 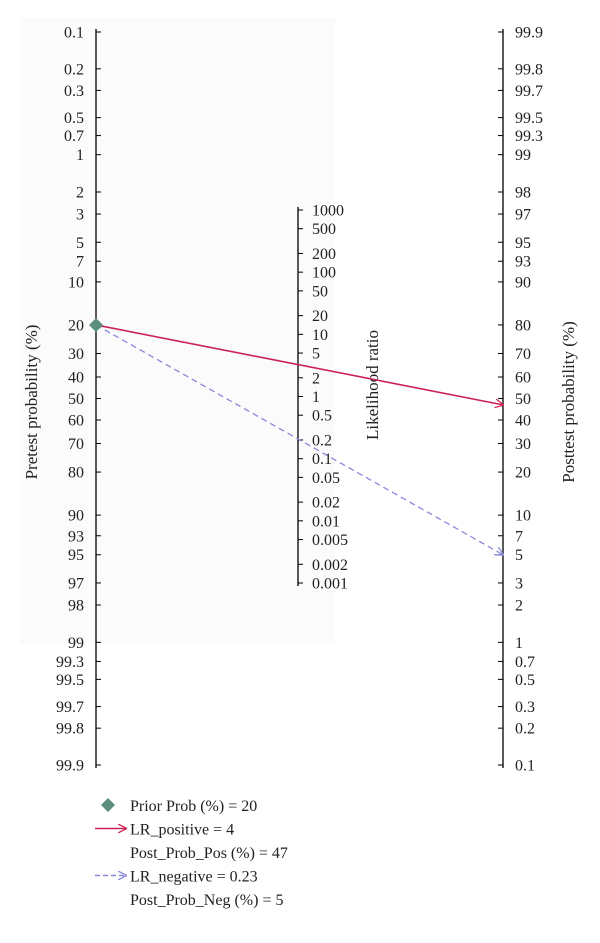 What do you see at coordinates (74, 33) in the screenshot?
I see `left-axis-tick-label: 0.1` at bounding box center [74, 33].